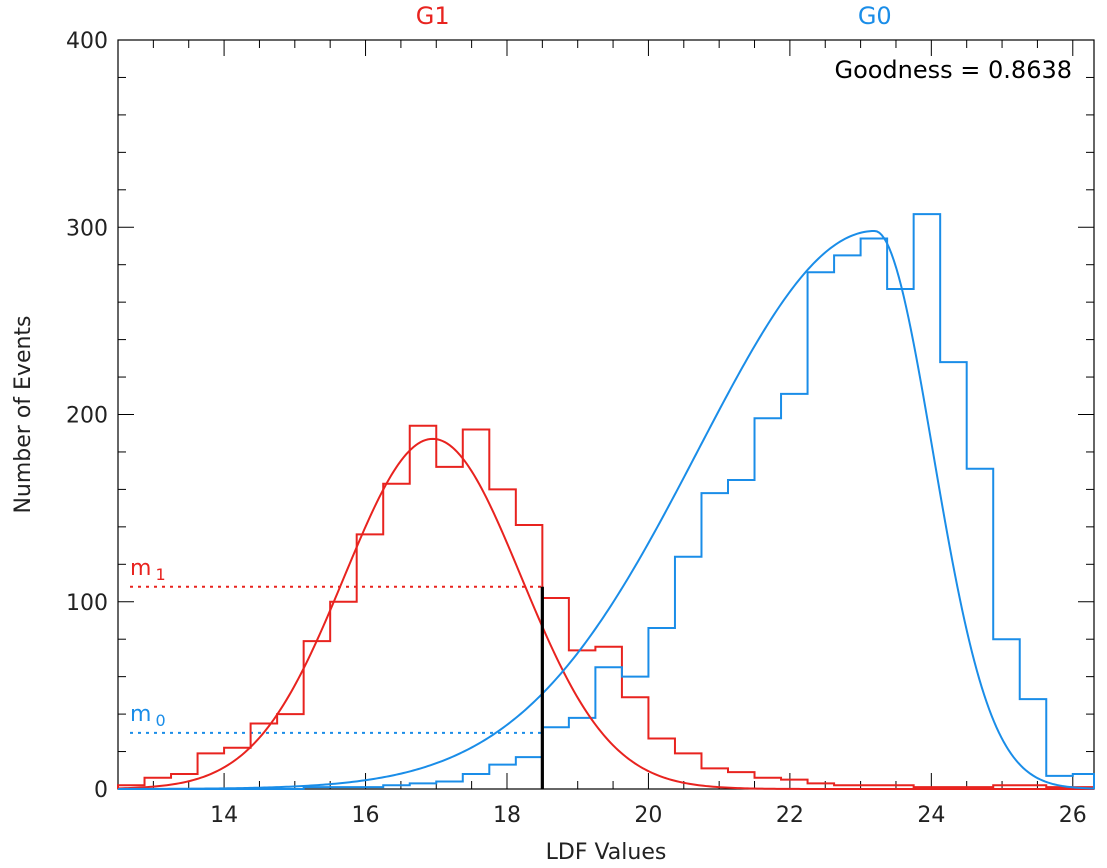 This screenshot has width=1107, height=868. Describe the element at coordinates (336, 659) in the screenshot. I see `reference-lines` at that location.